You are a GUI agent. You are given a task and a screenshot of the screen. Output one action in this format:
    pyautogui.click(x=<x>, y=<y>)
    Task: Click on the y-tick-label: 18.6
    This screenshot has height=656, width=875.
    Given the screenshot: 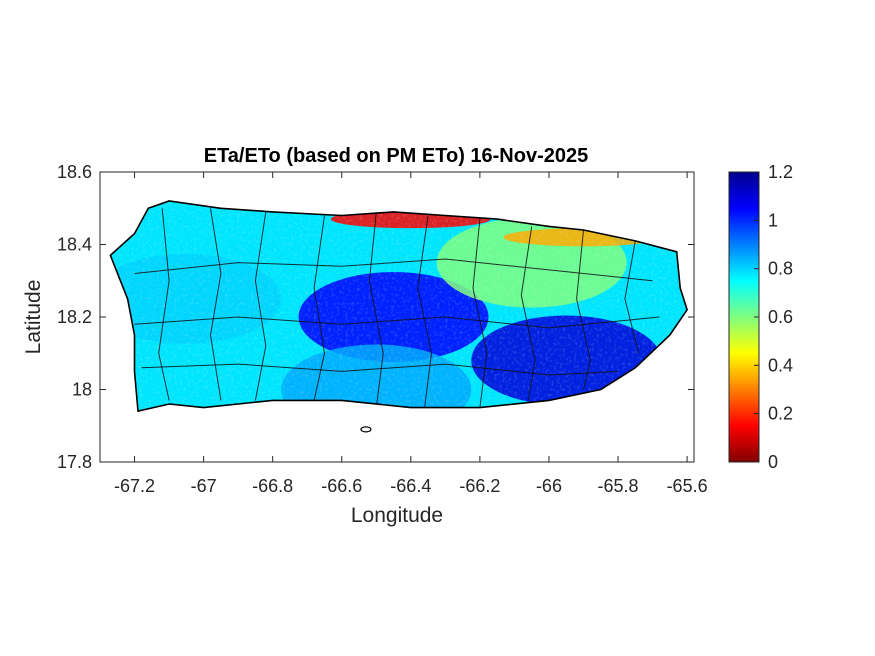 What is the action you would take?
    pyautogui.click(x=74, y=172)
    